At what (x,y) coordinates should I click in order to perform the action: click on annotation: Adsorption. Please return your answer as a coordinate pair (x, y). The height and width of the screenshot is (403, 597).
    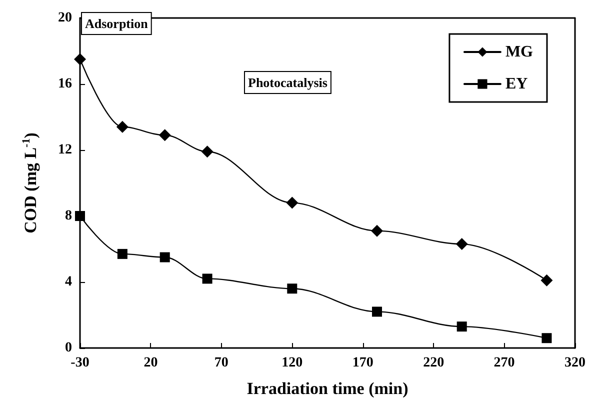
    Looking at the image, I should click on (117, 23).